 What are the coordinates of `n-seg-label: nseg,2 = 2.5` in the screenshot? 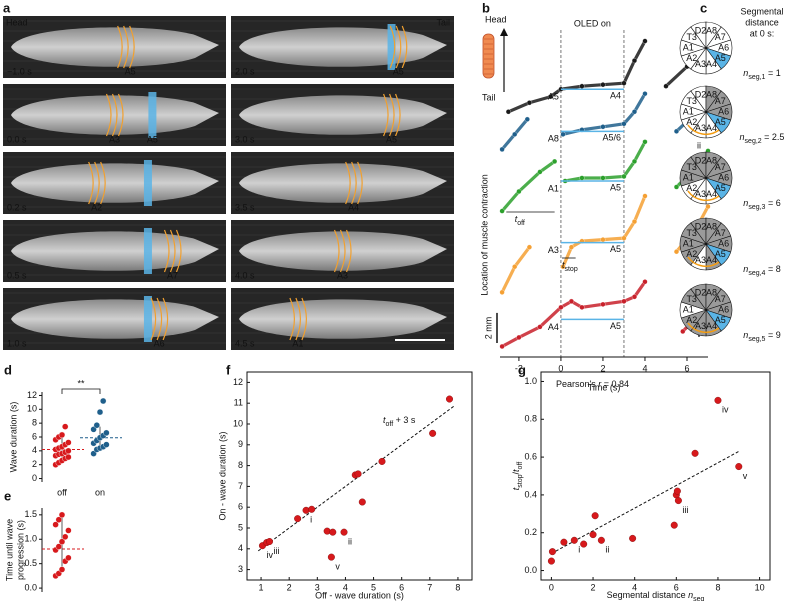 It's located at (762, 138).